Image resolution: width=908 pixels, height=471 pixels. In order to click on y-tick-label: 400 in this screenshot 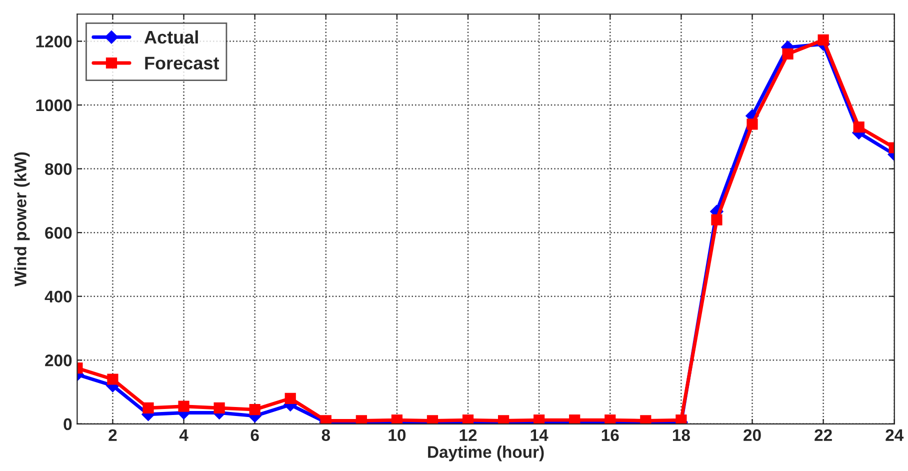, I will do `click(58, 296)`.